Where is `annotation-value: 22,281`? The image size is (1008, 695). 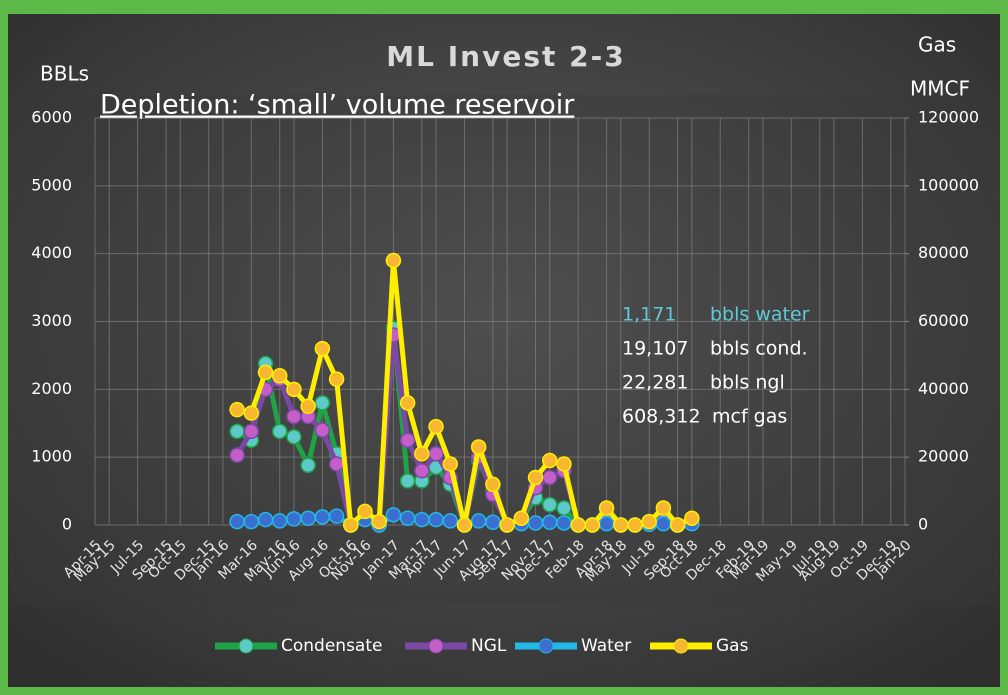 annotation-value: 22,281 is located at coordinates (655, 383).